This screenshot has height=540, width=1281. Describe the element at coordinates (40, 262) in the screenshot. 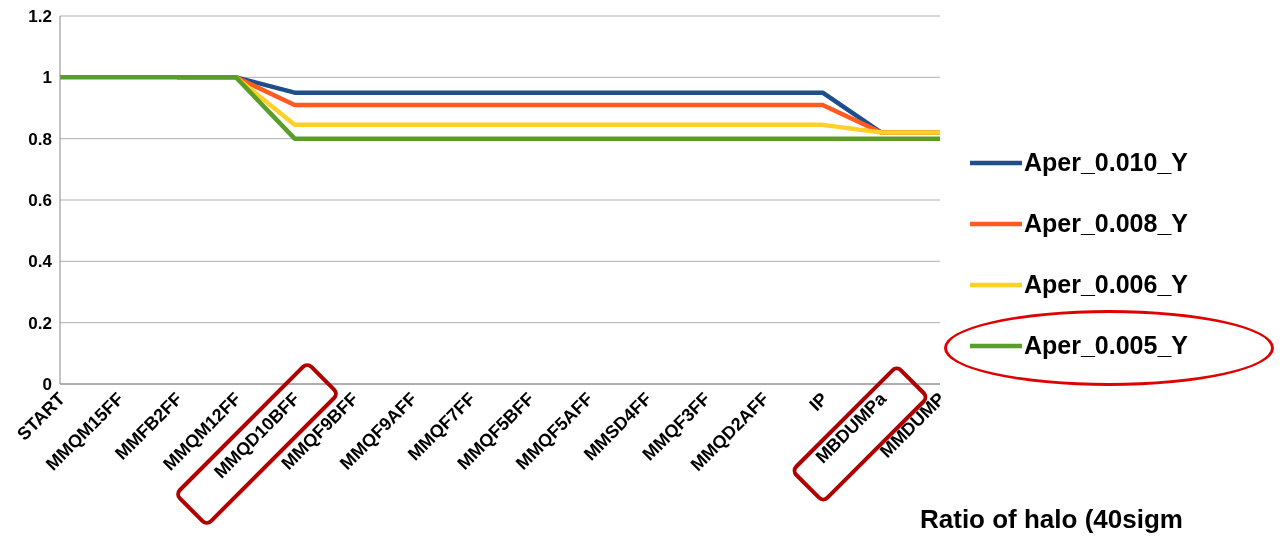

I see `y-tick-label: 0.4` at that location.